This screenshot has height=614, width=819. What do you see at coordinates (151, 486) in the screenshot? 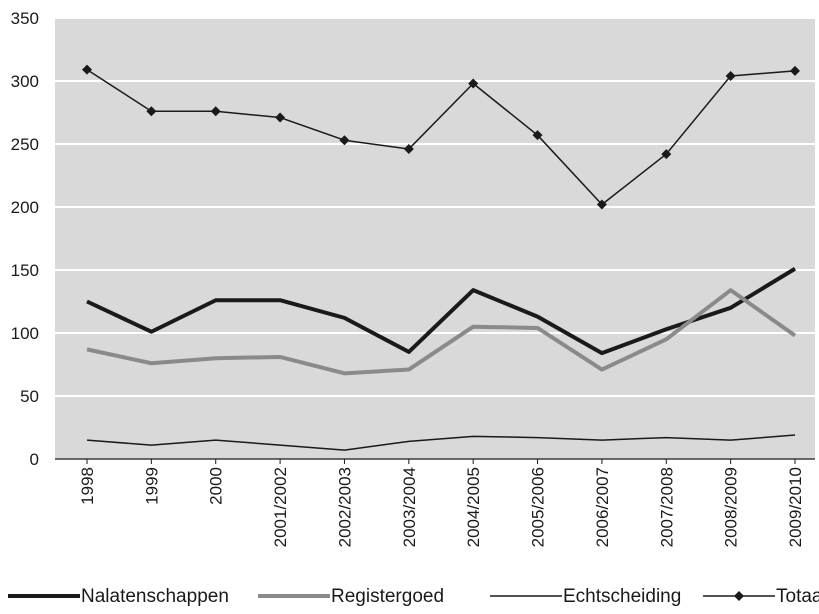
I see `x-tick-label: 1999` at bounding box center [151, 486].